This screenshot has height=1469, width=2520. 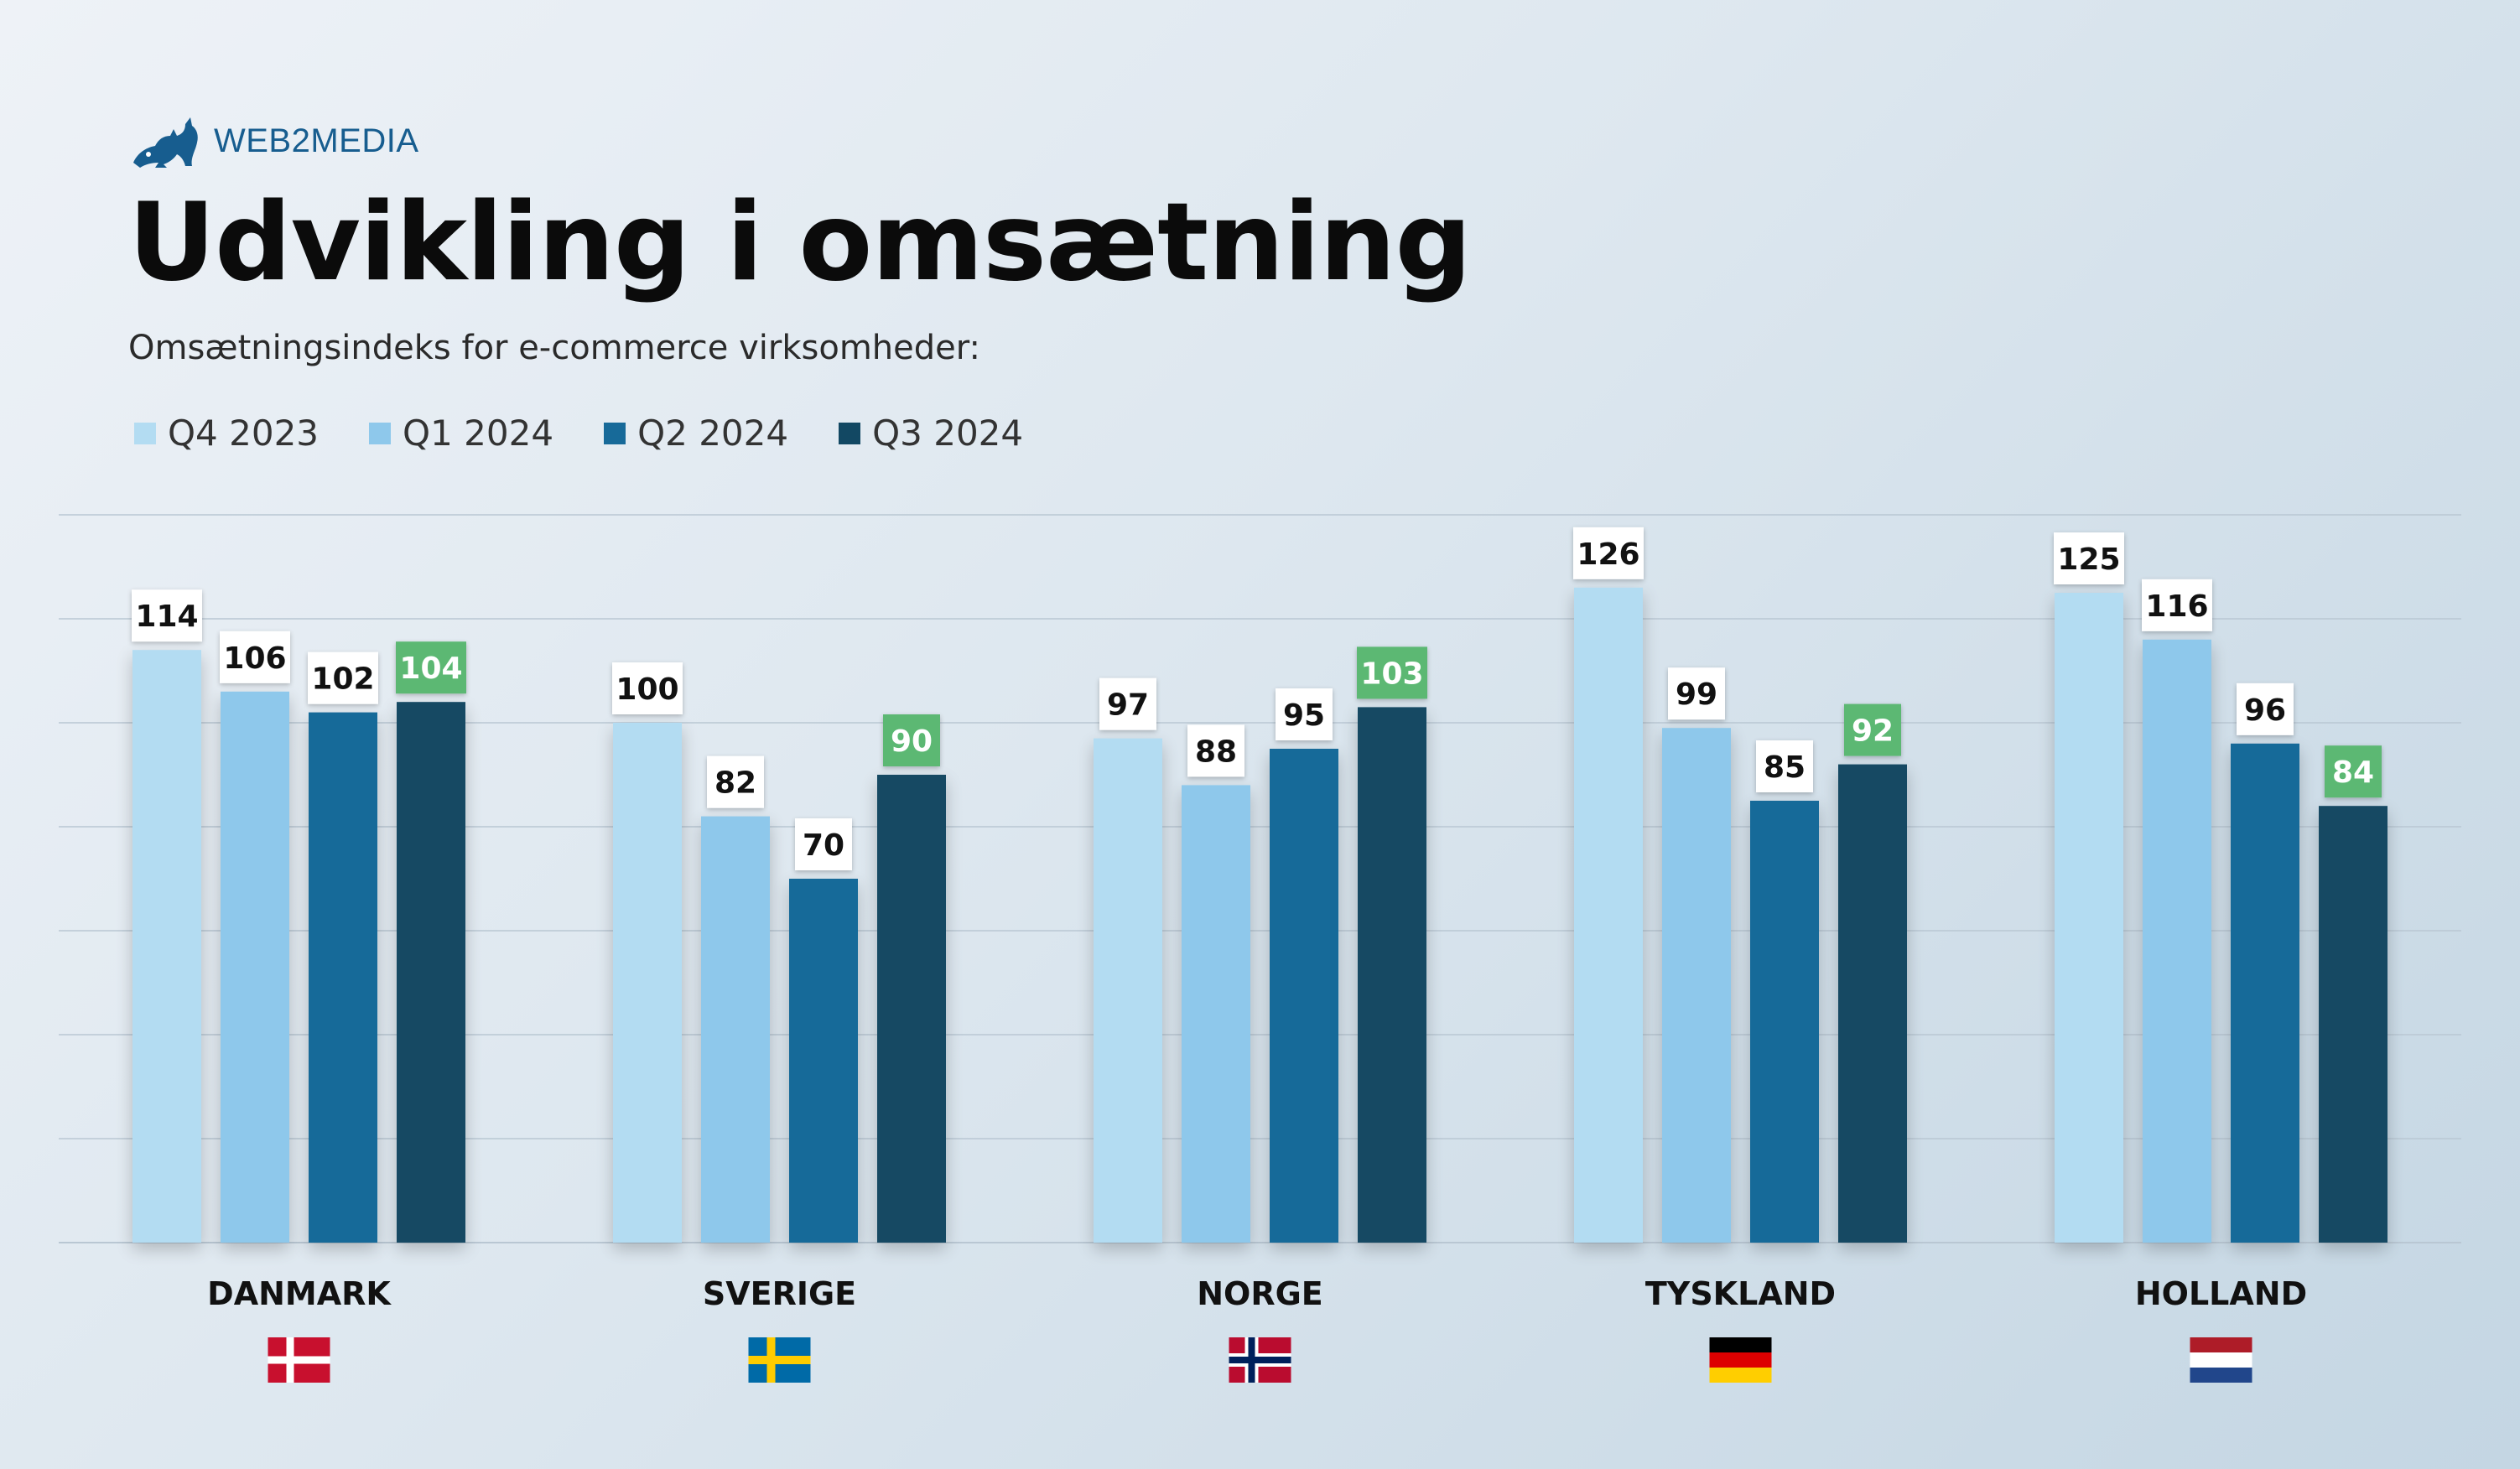 I want to click on bar-holland-q3-2024, so click(x=2353, y=1024).